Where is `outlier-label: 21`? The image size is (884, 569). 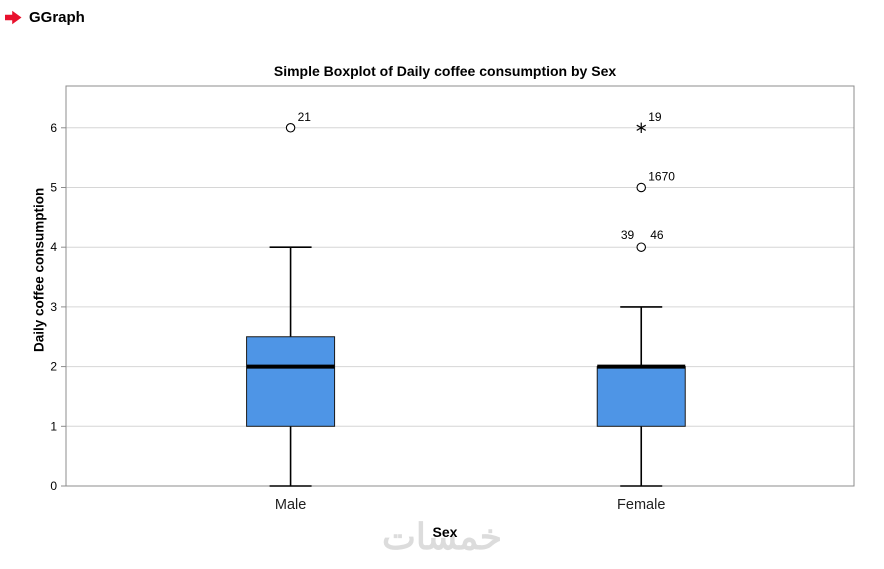
outlier-label: 21 is located at coordinates (305, 117).